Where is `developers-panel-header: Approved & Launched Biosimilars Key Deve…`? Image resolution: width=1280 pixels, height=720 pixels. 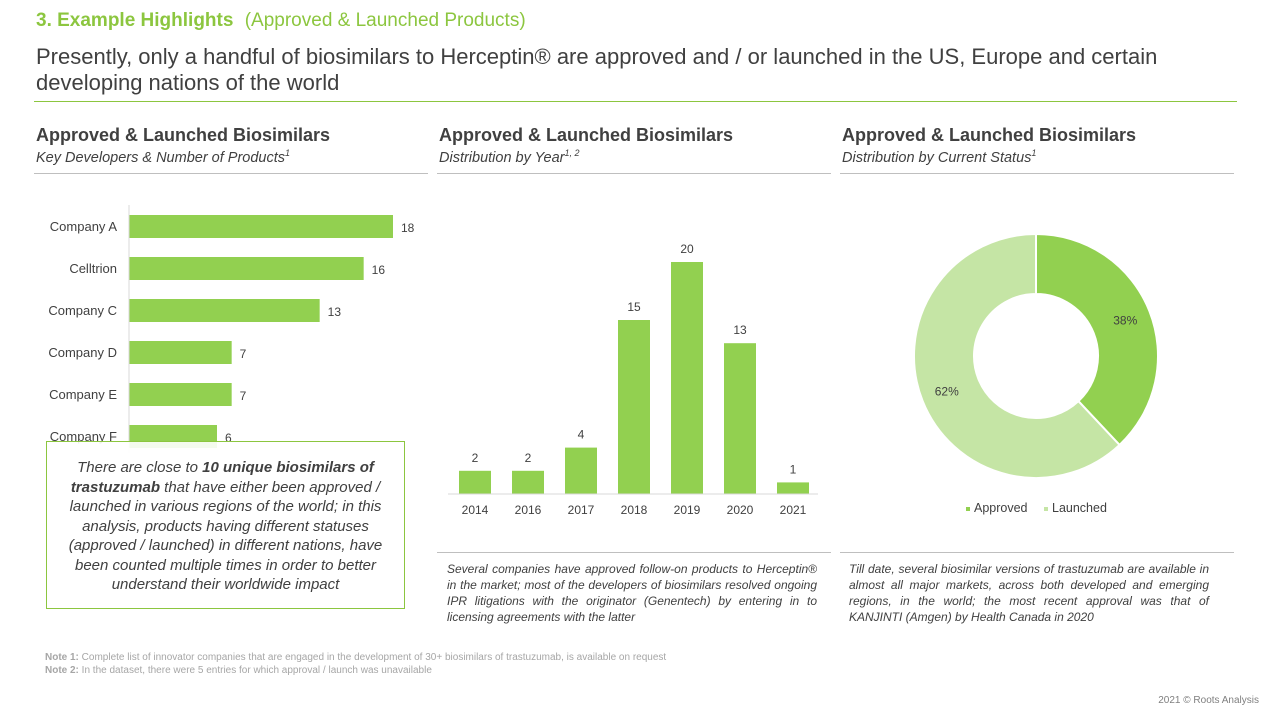
developers-panel-header: Approved & Launched Biosimilars Key Deve… is located at coordinates (232, 145).